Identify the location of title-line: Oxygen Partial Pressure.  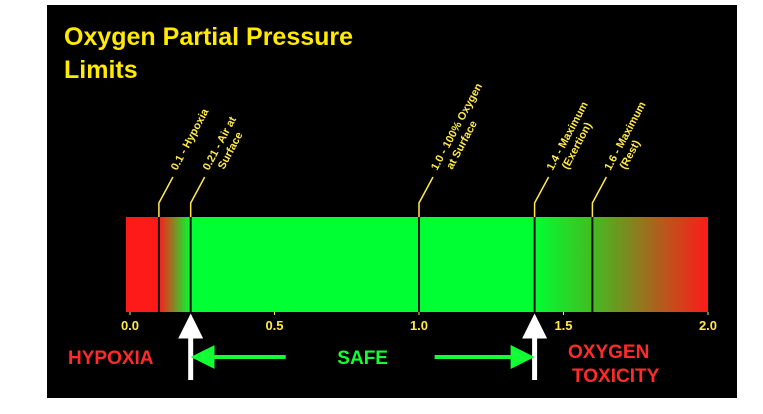
(208, 37).